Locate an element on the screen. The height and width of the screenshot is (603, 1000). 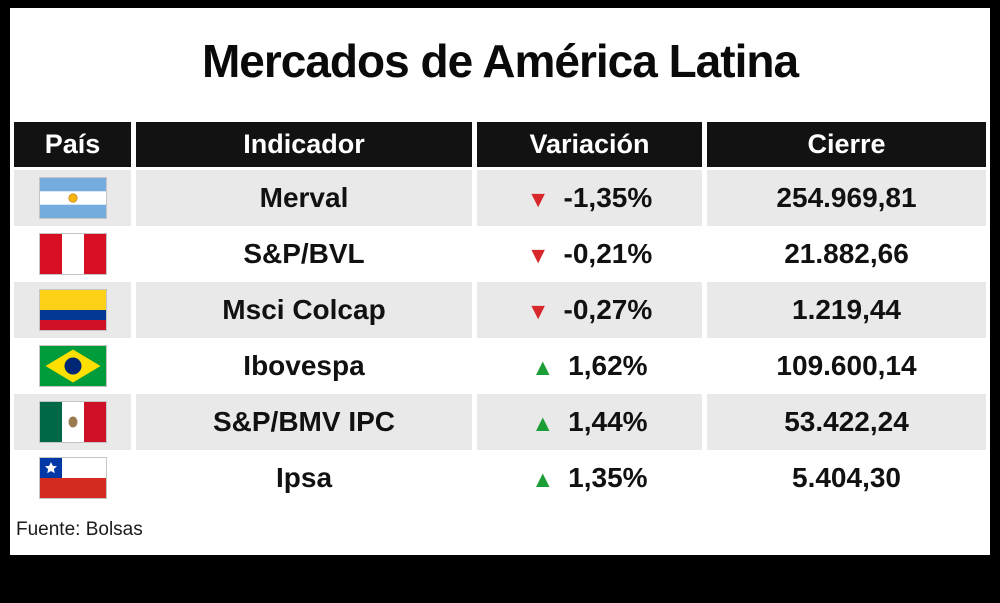
variation-cell: ▲ 1,62% is located at coordinates (589, 366).